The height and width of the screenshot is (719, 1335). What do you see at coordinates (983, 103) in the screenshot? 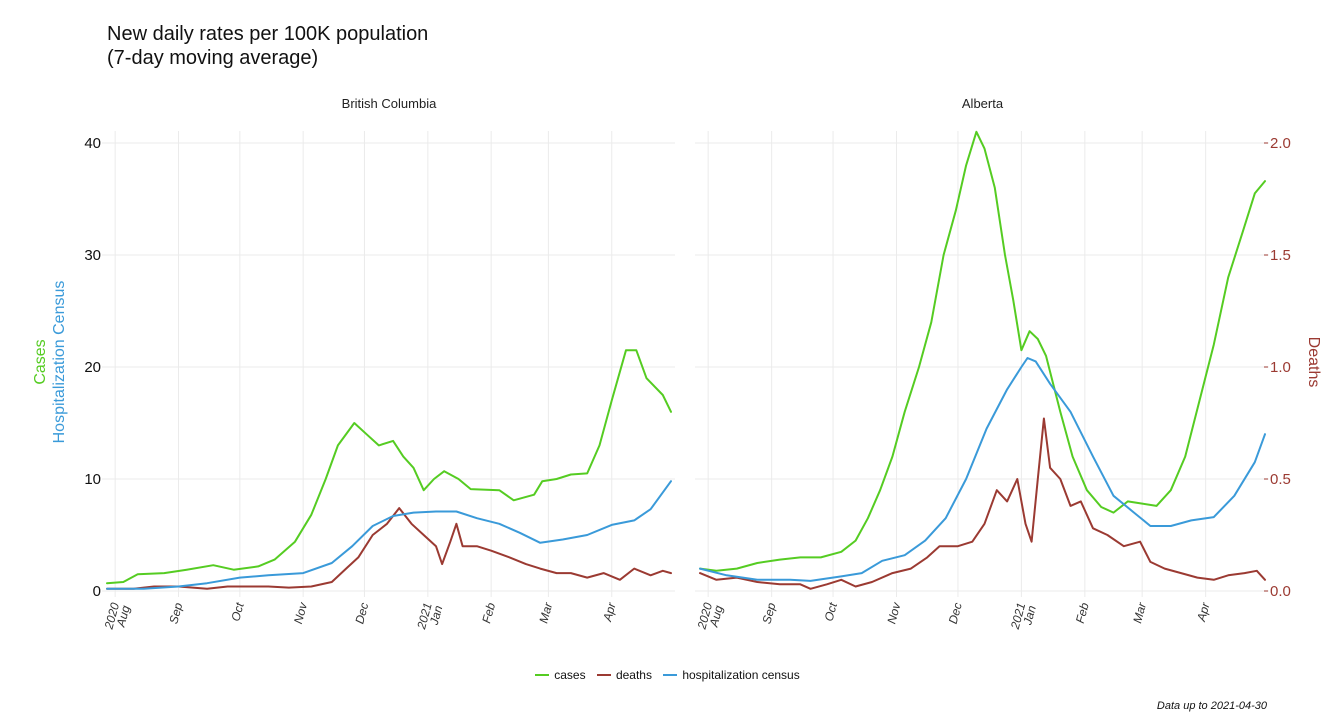
I see `panel-title-1: Alberta` at bounding box center [983, 103].